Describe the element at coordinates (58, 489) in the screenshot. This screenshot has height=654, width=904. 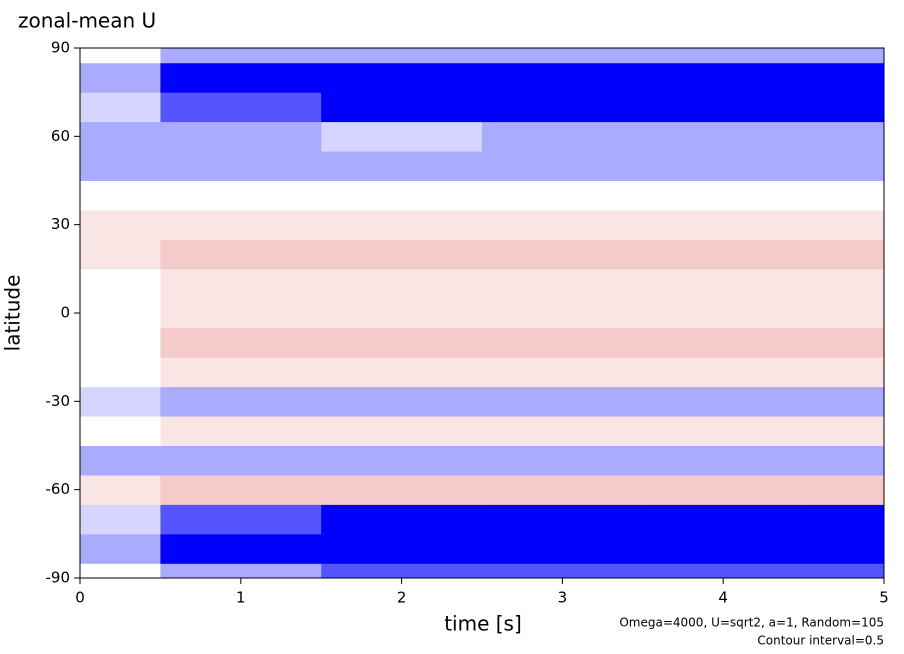
I see `y-tick-label: -60` at that location.